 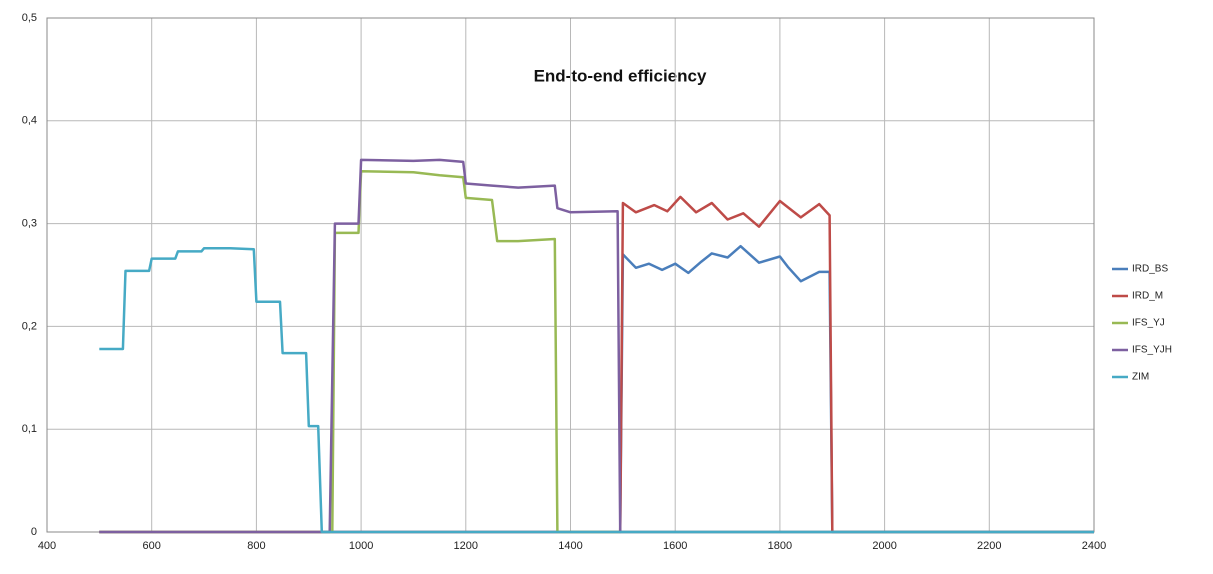 What do you see at coordinates (29, 326) in the screenshot?
I see `y-tick-label: 0,2` at bounding box center [29, 326].